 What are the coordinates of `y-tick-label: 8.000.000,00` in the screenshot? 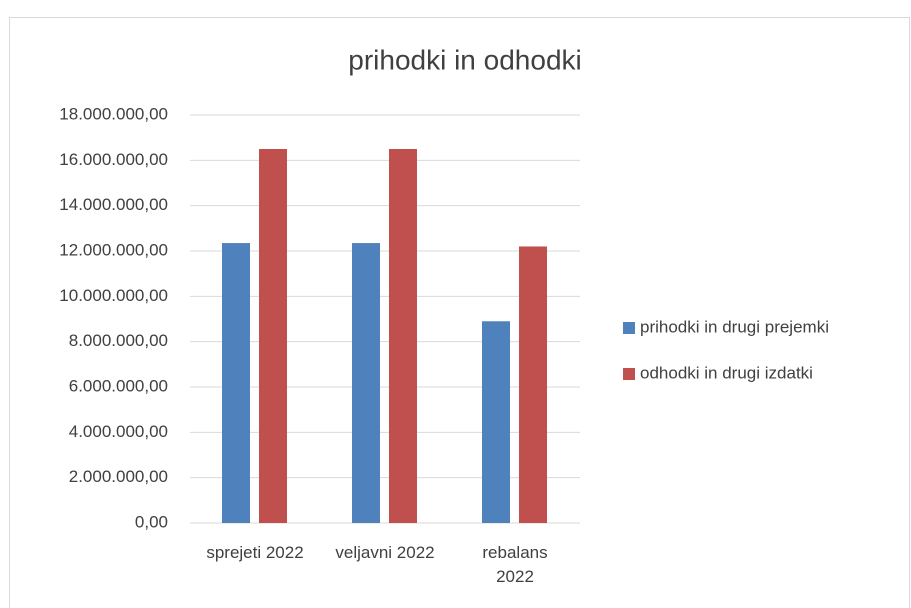 It's located at (118, 340).